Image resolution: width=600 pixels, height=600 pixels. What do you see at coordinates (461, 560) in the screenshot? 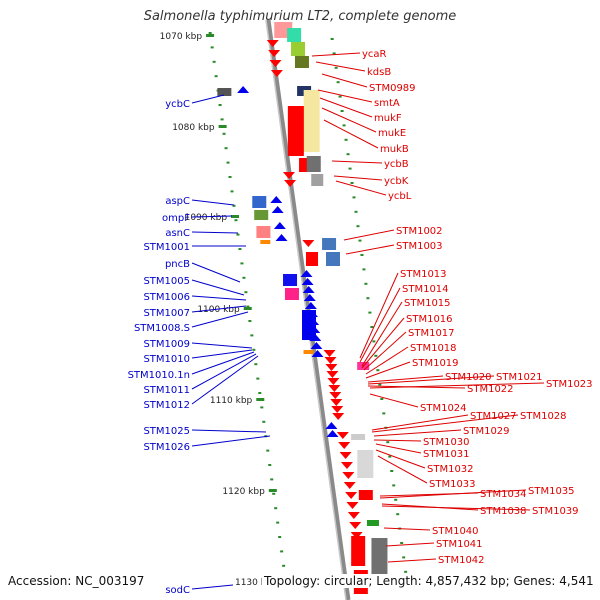
I see `gene-label-stm1042: STM1042` at bounding box center [461, 560].